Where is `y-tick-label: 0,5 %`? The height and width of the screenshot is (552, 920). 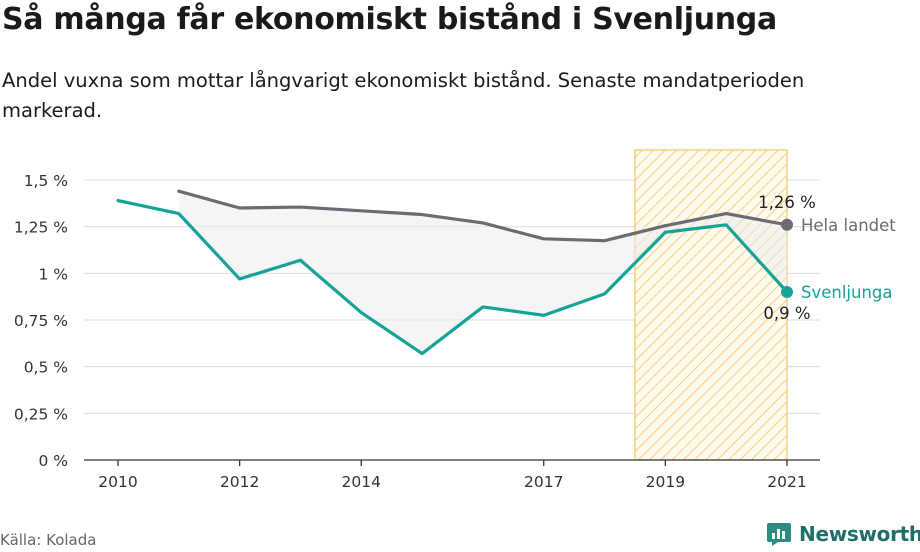 y-tick-label: 0,5 % is located at coordinates (46, 368).